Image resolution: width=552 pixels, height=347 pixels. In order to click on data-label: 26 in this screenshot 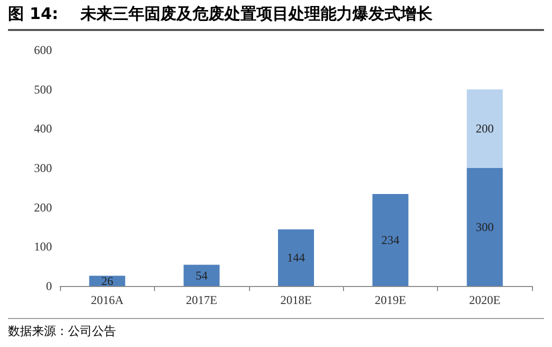, I will do `click(107, 281)`.